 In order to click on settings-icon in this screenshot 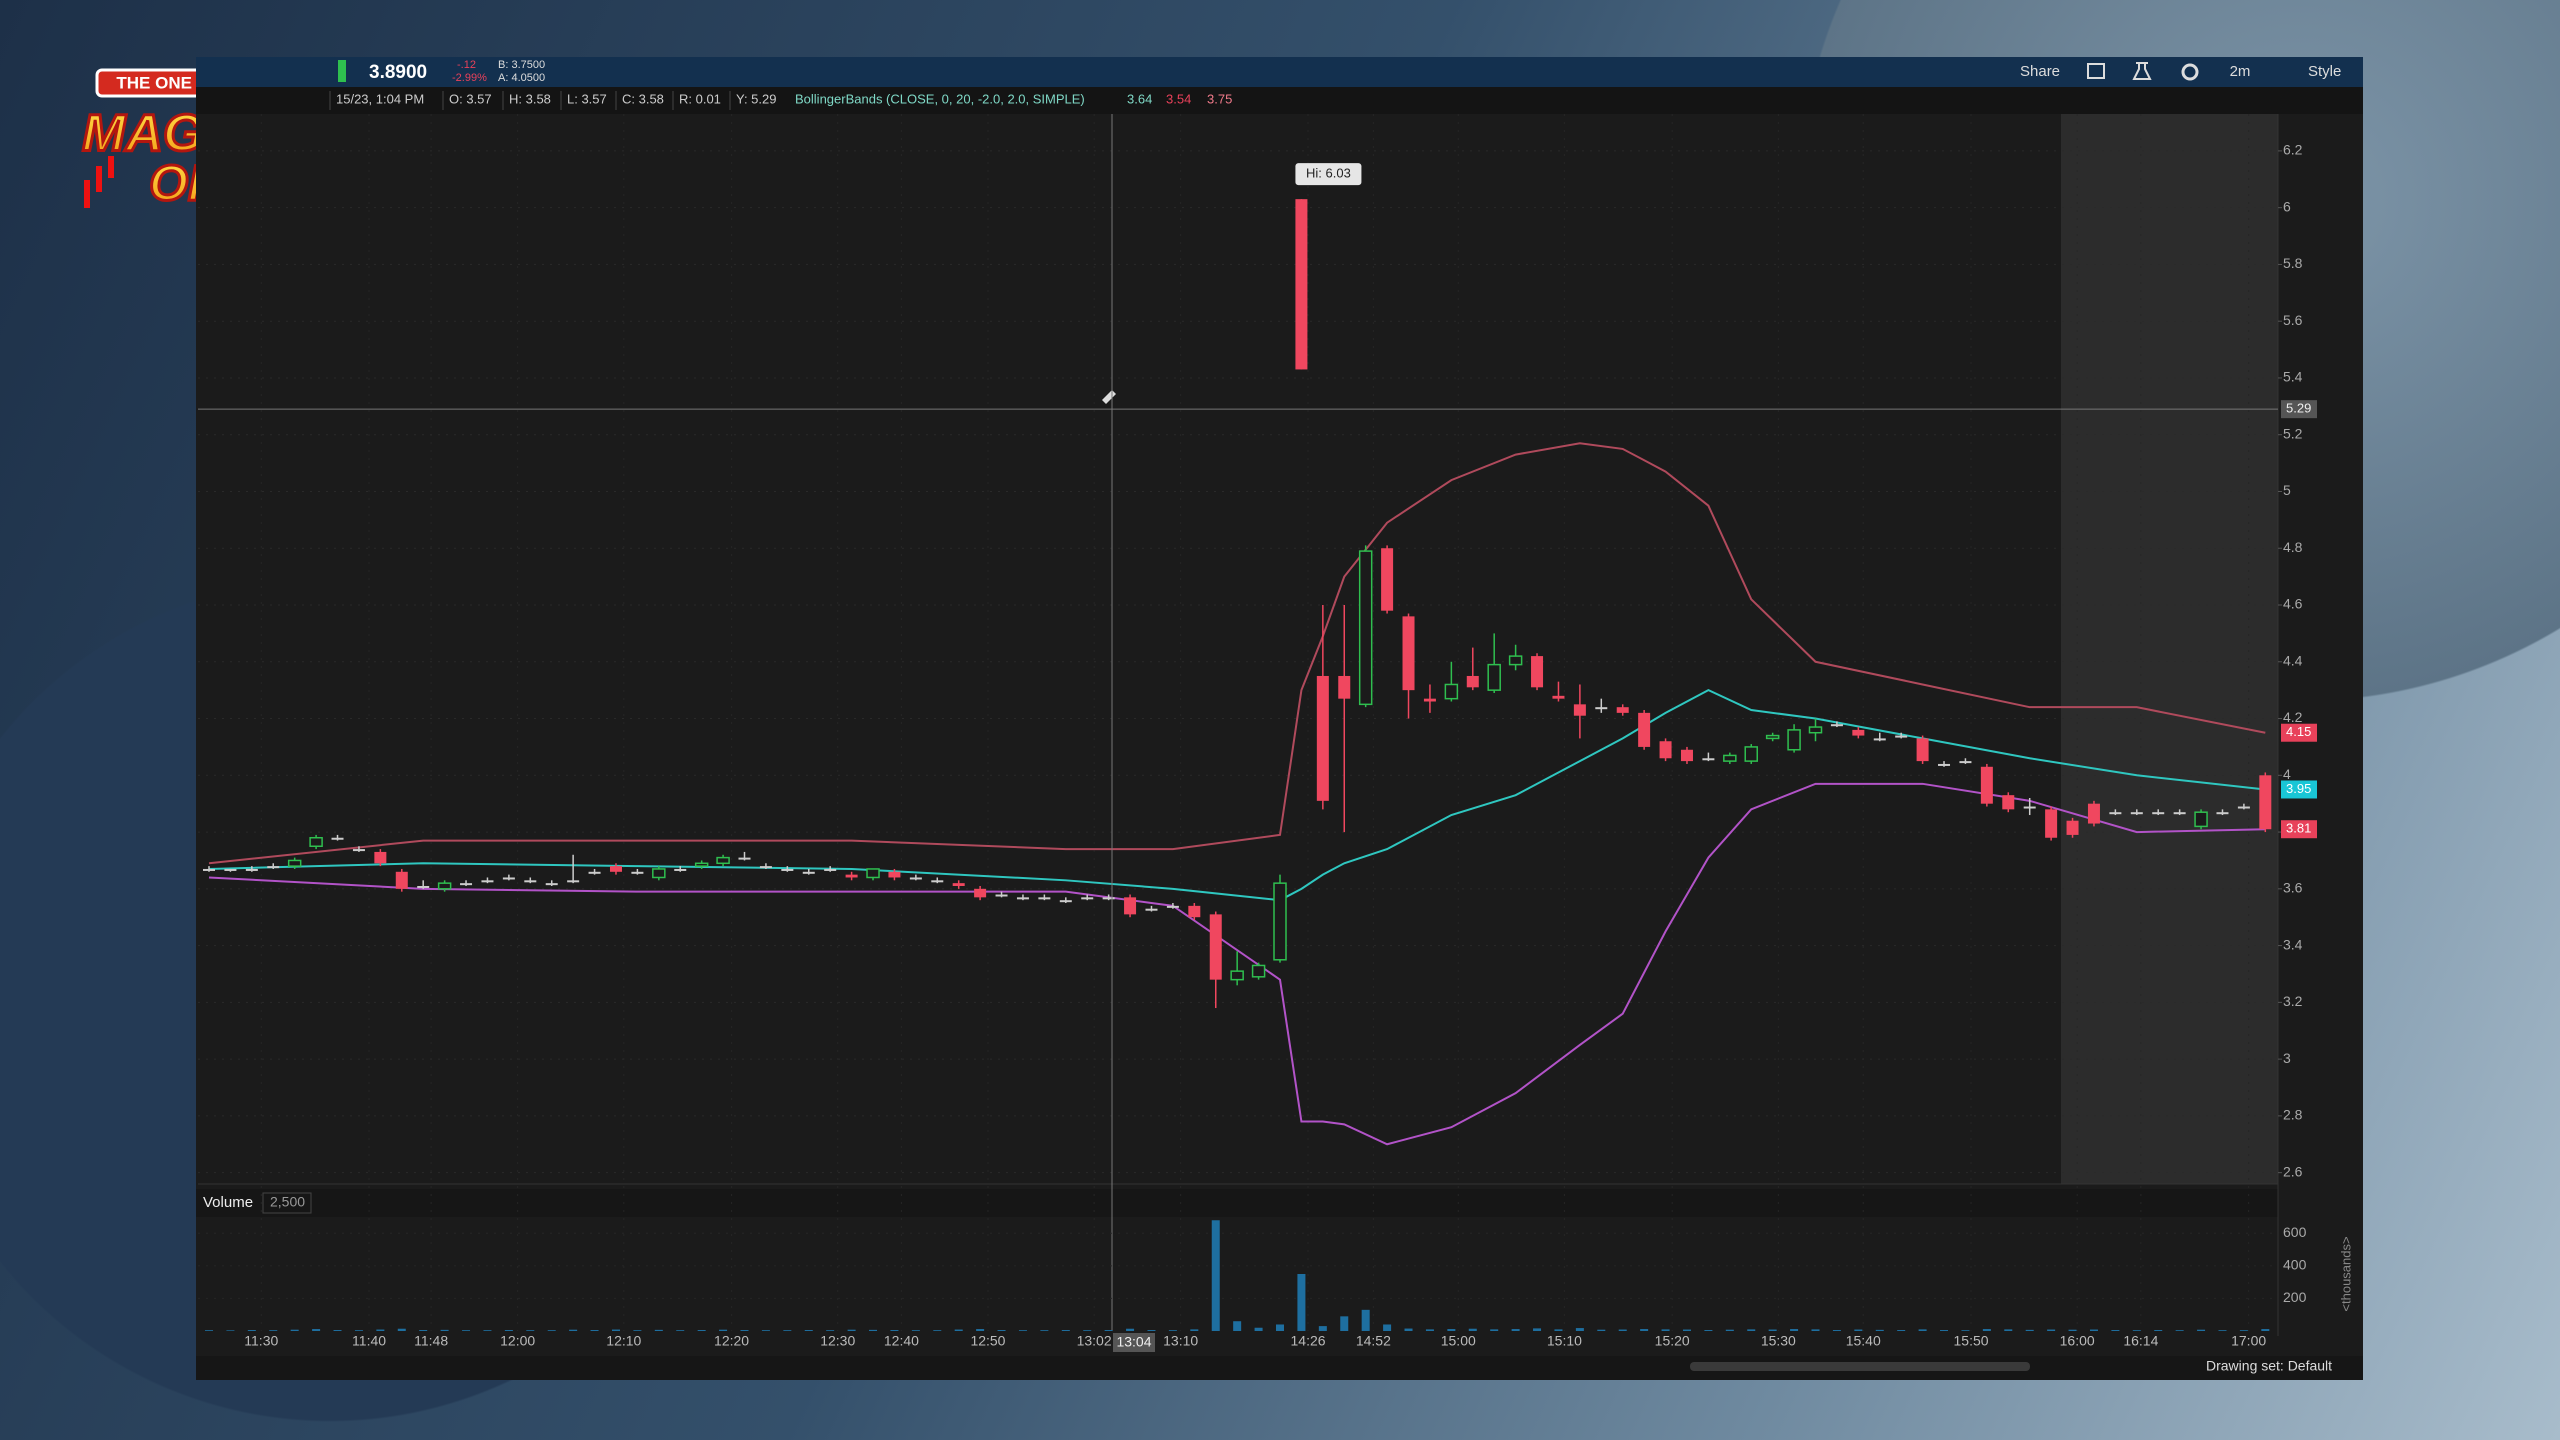, I will do `click(2190, 72)`.